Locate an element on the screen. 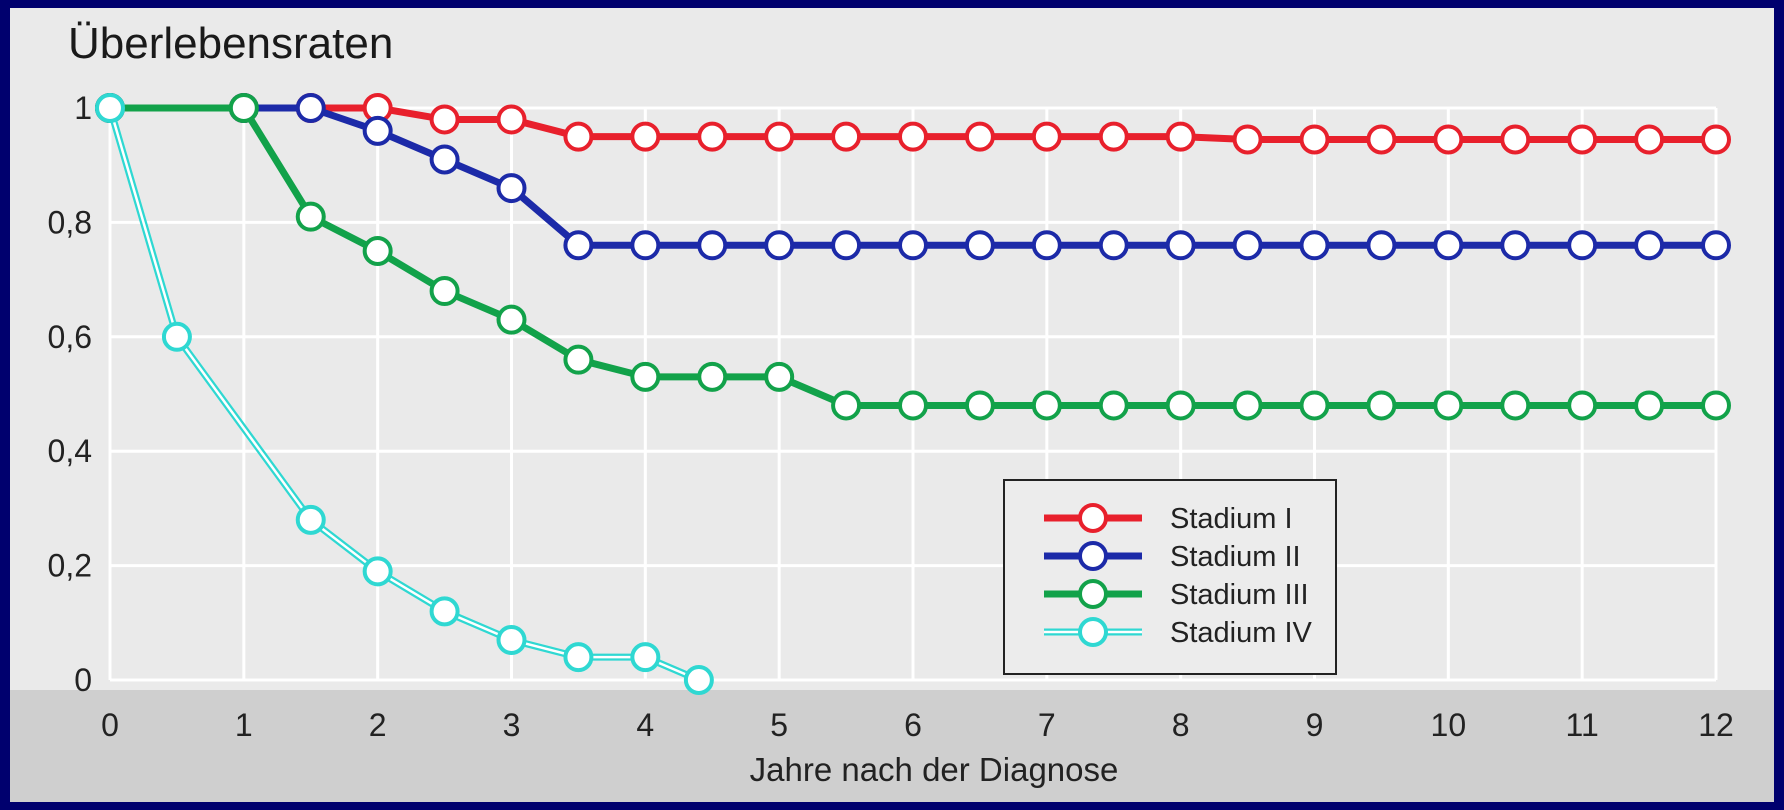  legend-entry: Stadium IV is located at coordinates (1178, 633).